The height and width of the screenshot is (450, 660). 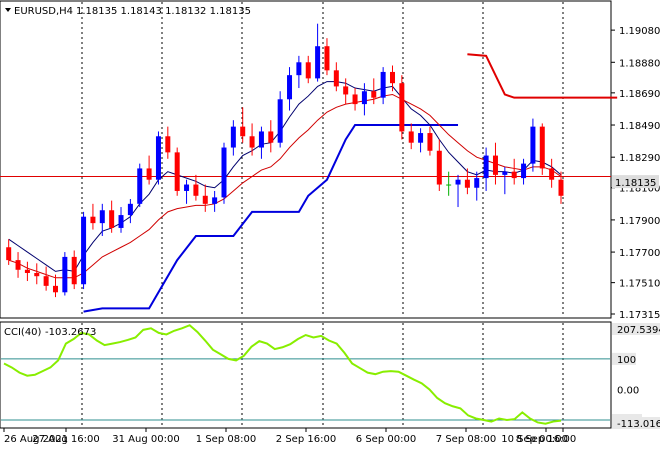 What do you see at coordinates (639, 31) in the screenshot?
I see `price-tick-label: 1.19080` at bounding box center [639, 31].